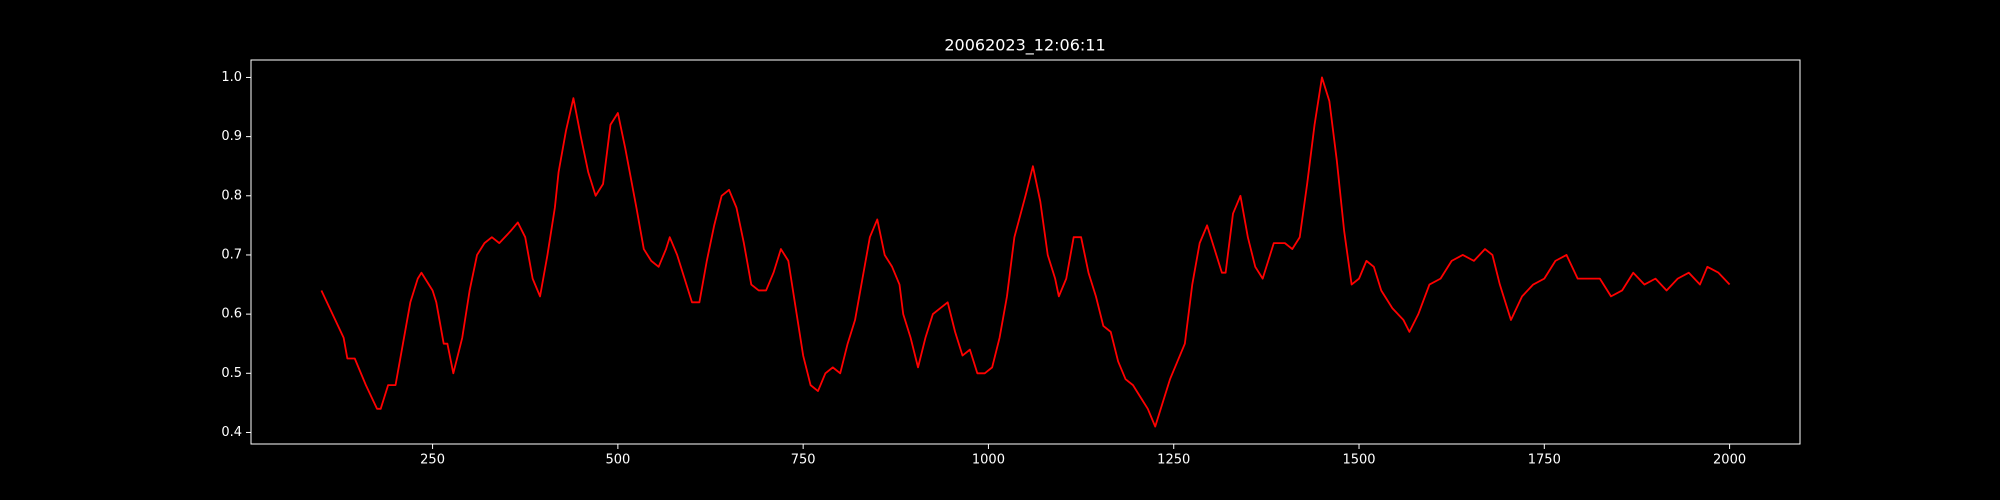 This screenshot has width=2000, height=500. I want to click on x-tick-label: 750, so click(803, 460).